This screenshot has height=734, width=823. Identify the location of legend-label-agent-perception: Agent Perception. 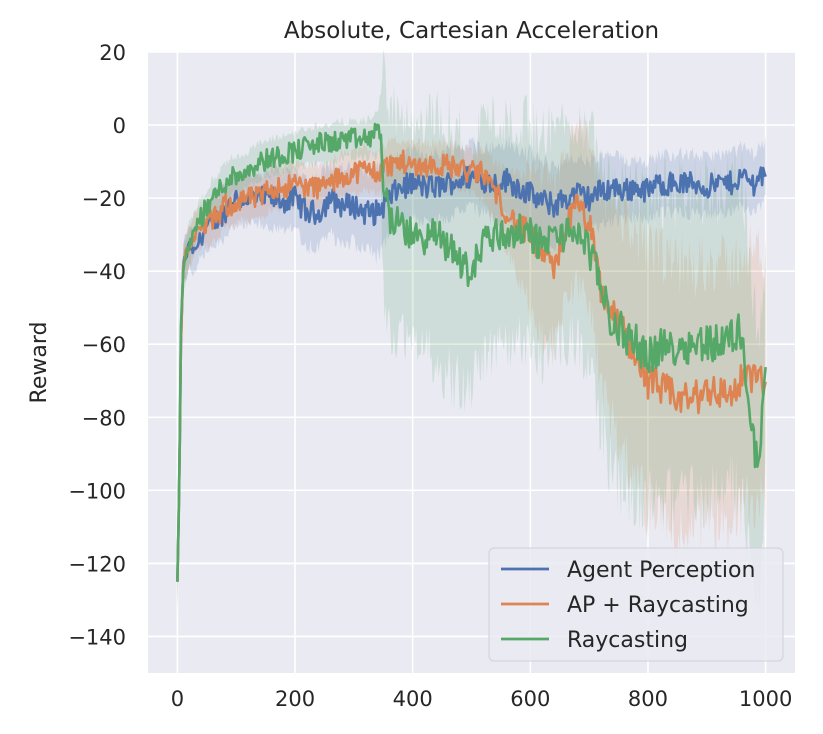
(661, 570).